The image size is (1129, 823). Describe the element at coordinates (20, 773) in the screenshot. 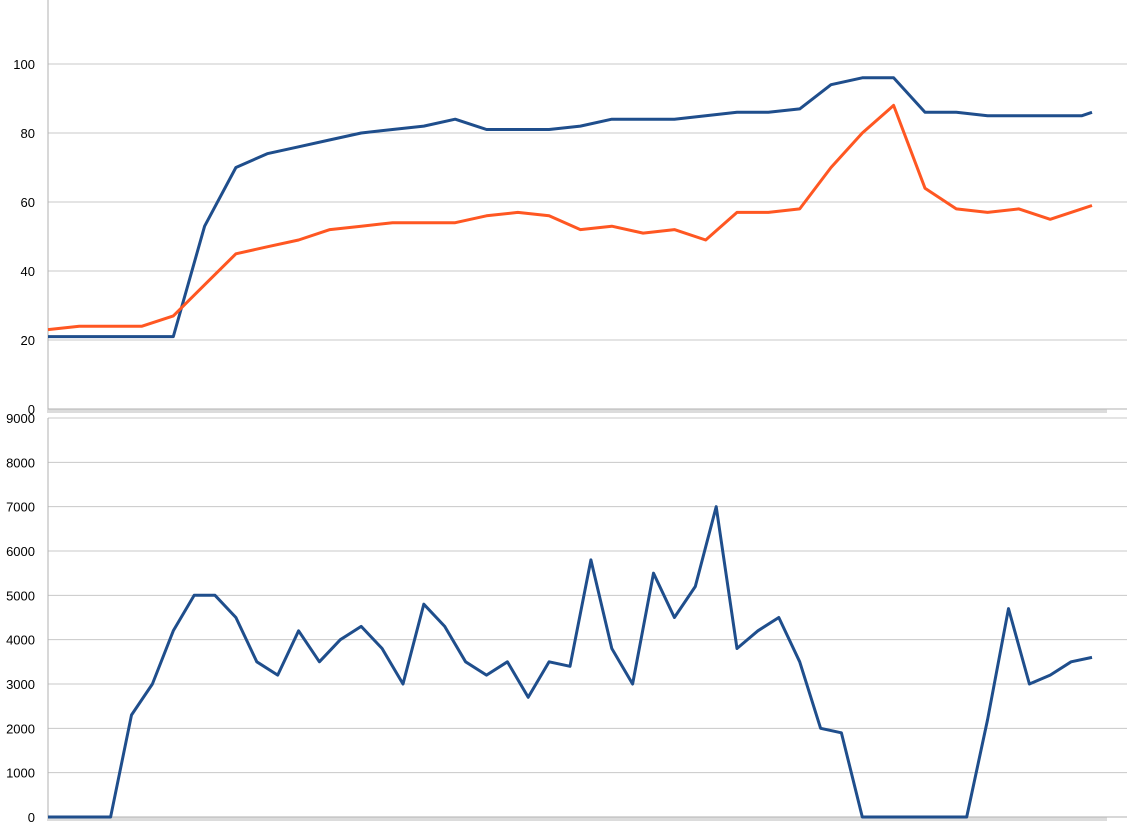

I see `y-tick-label: 1000` at that location.